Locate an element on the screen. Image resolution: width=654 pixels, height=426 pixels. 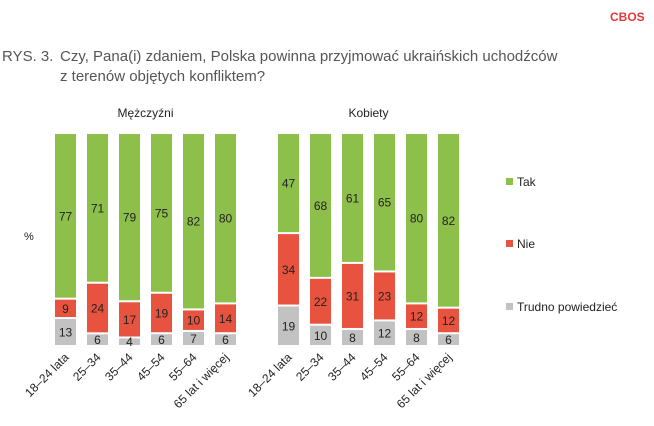
data-label: 24 is located at coordinates (98, 309).